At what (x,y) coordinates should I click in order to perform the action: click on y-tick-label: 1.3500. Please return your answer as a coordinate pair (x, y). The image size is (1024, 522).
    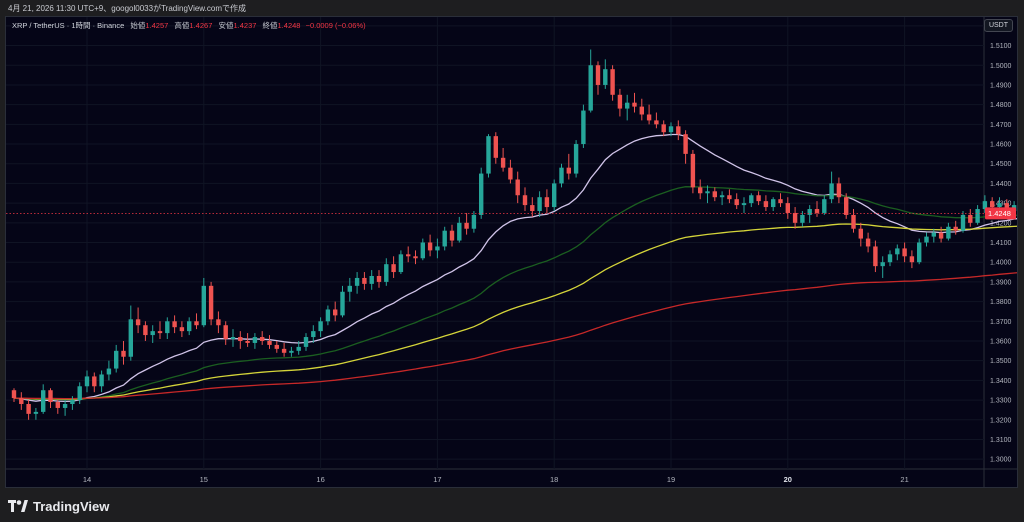
    Looking at the image, I should click on (1001, 361).